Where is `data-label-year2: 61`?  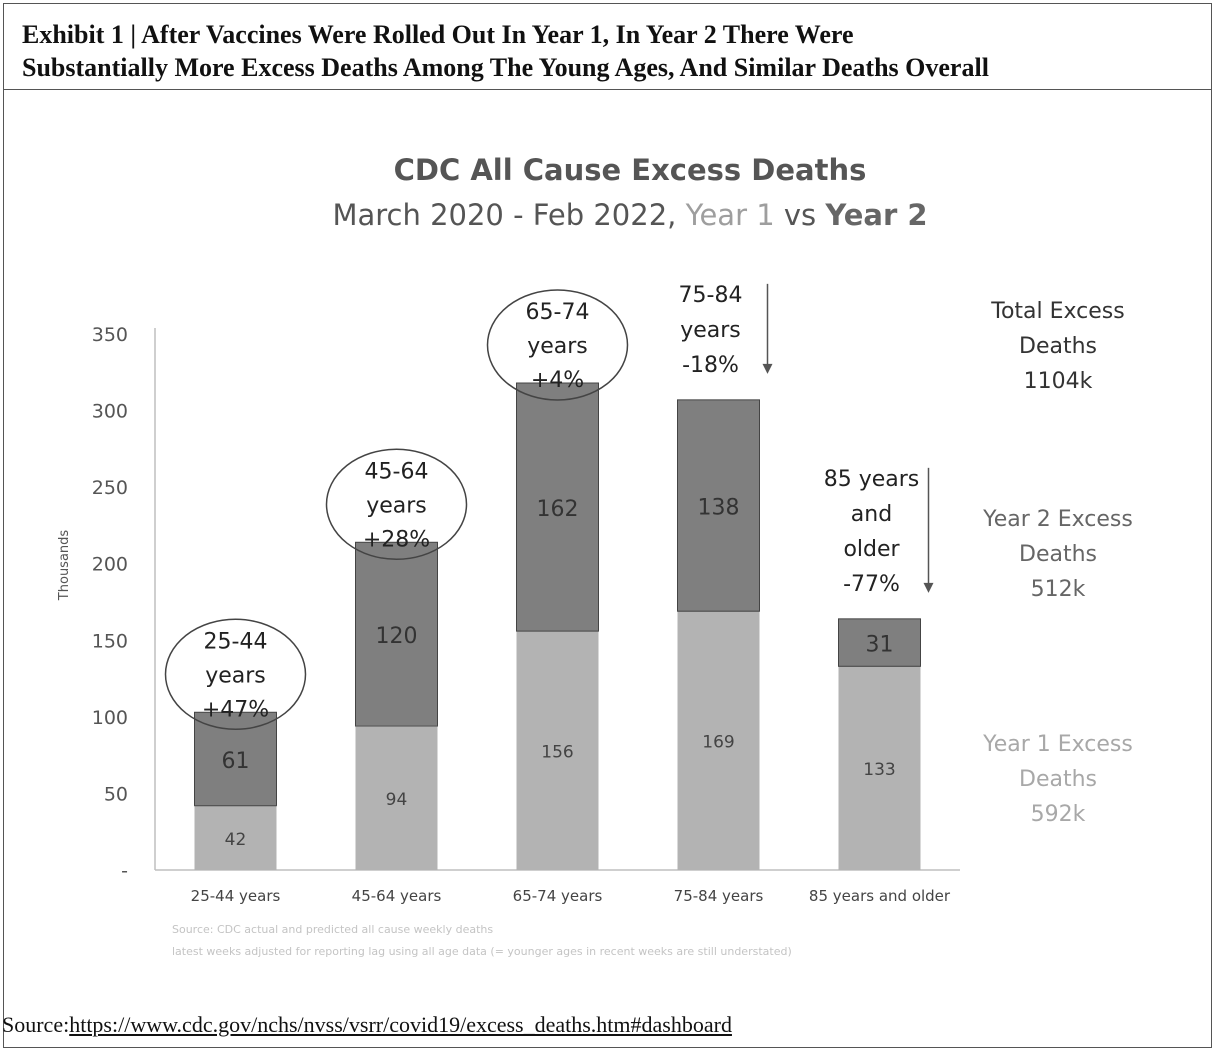 data-label-year2: 61 is located at coordinates (236, 761).